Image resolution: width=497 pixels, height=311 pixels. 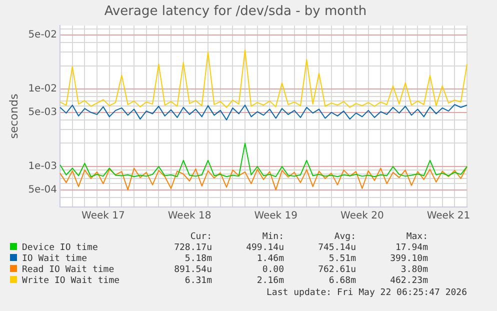 I want to click on text: 1.46m, so click(x=270, y=259).